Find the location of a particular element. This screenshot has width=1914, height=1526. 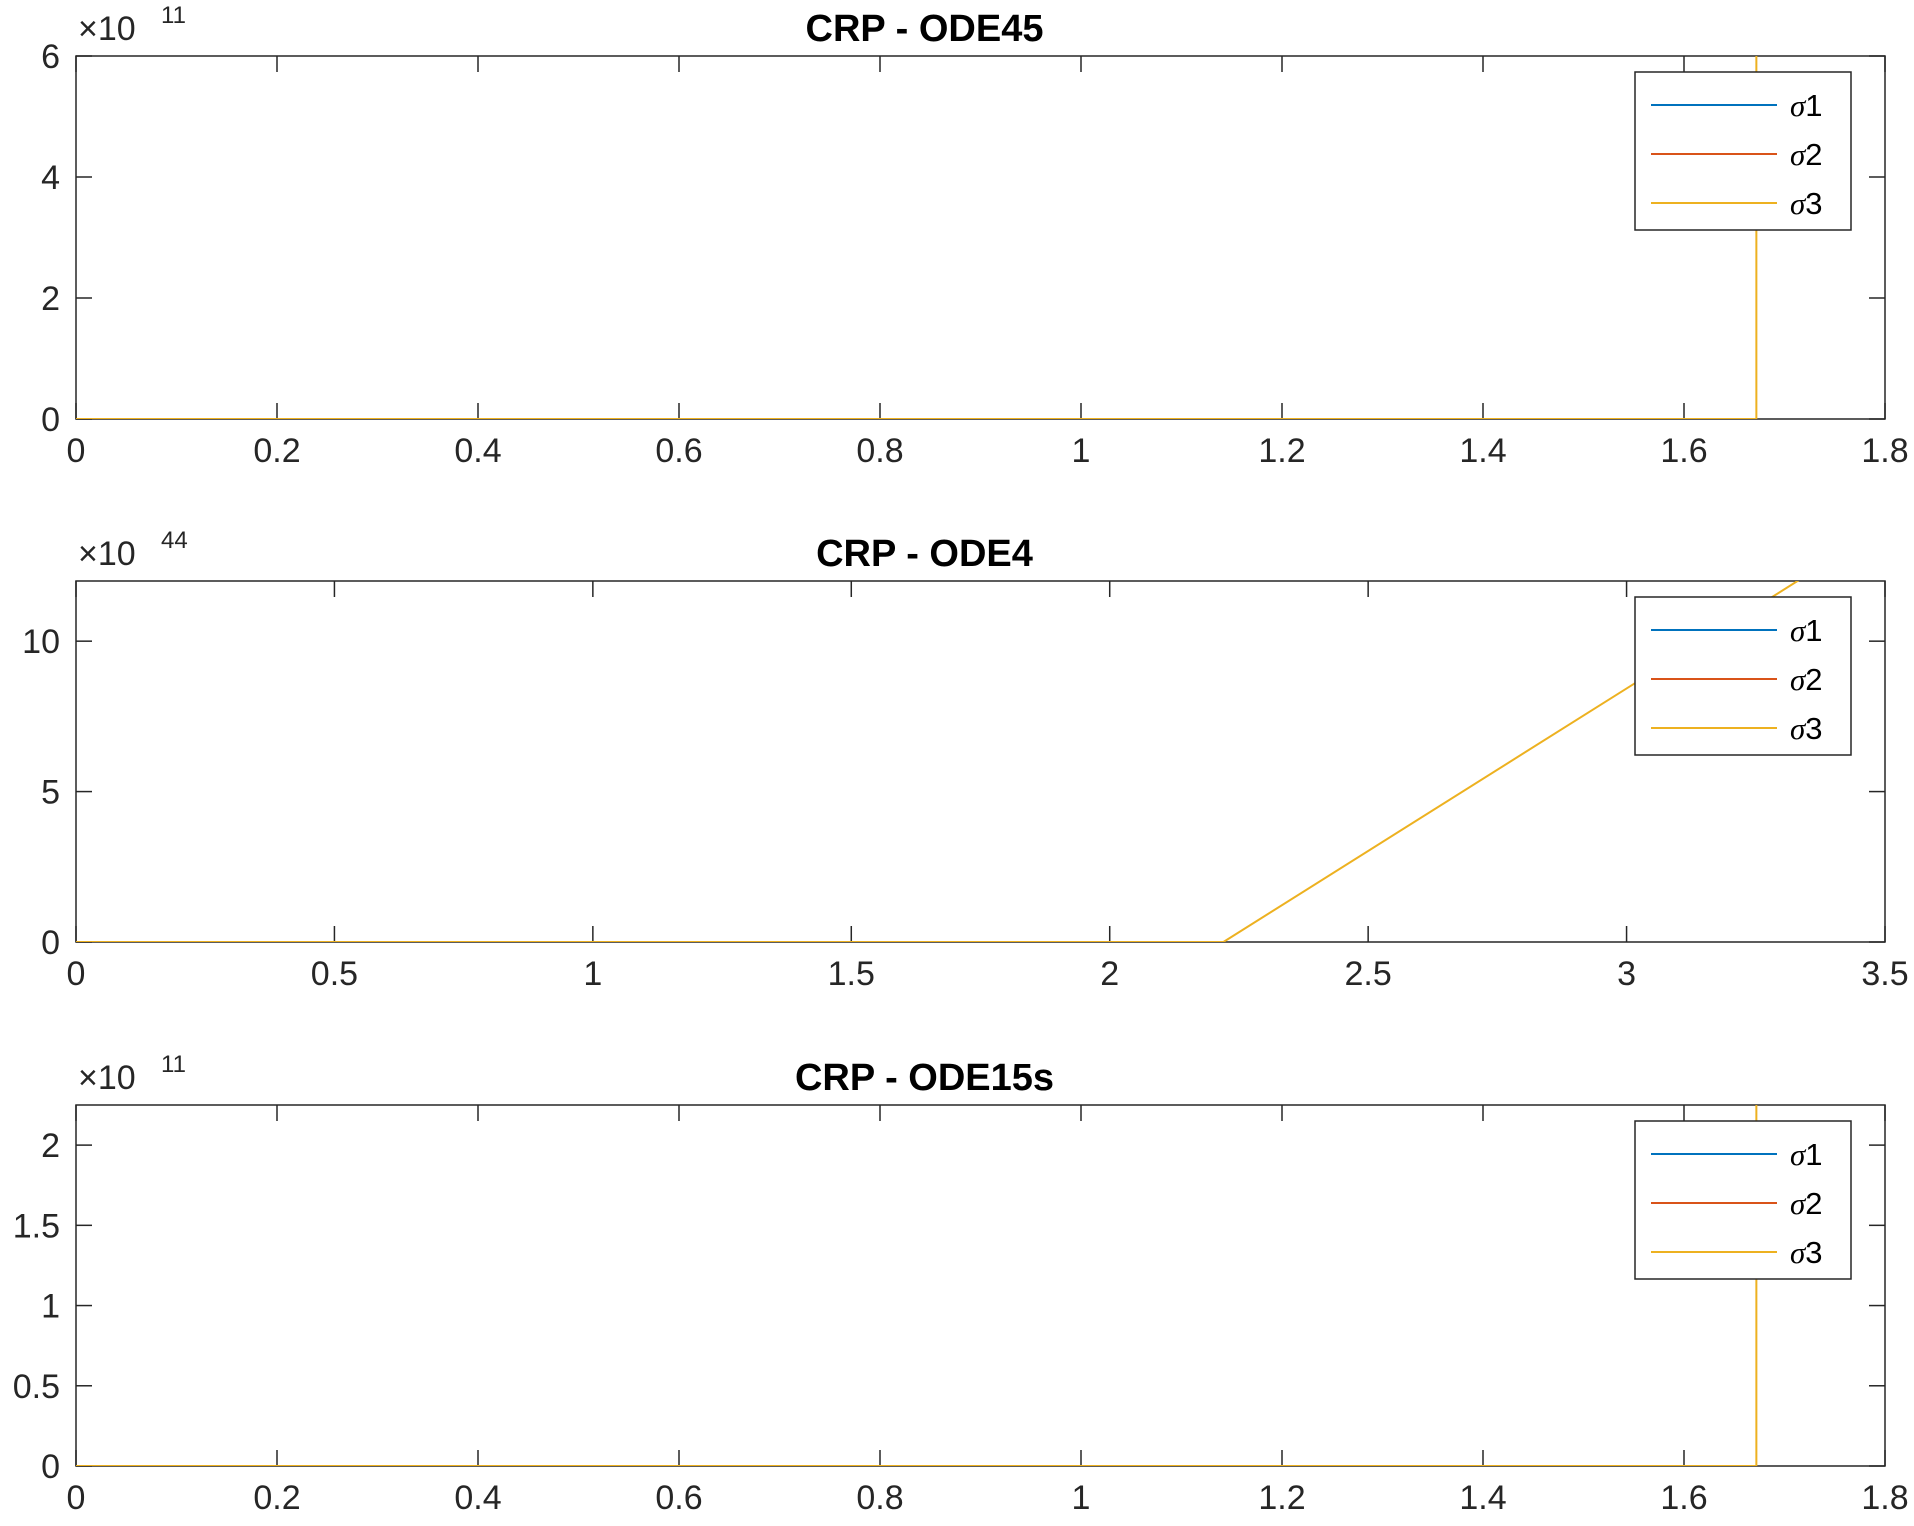

x-tick-label: 0.5 is located at coordinates (334, 974).